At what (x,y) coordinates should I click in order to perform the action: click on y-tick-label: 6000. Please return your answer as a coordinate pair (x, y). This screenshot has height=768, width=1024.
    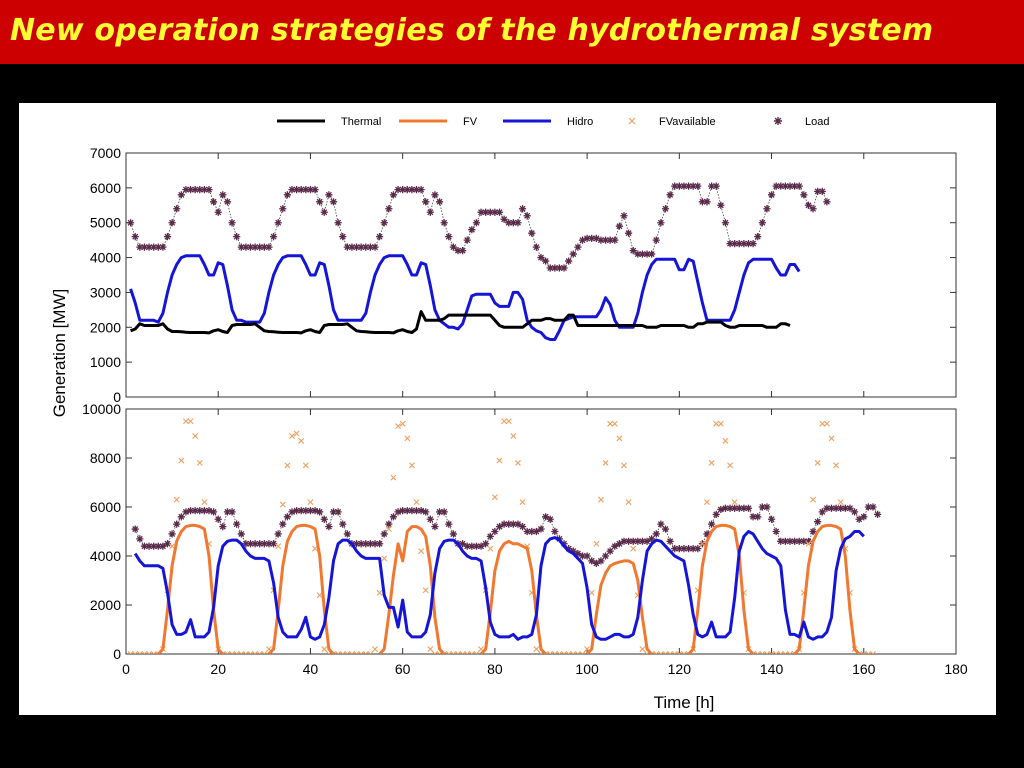
    Looking at the image, I should click on (105, 507).